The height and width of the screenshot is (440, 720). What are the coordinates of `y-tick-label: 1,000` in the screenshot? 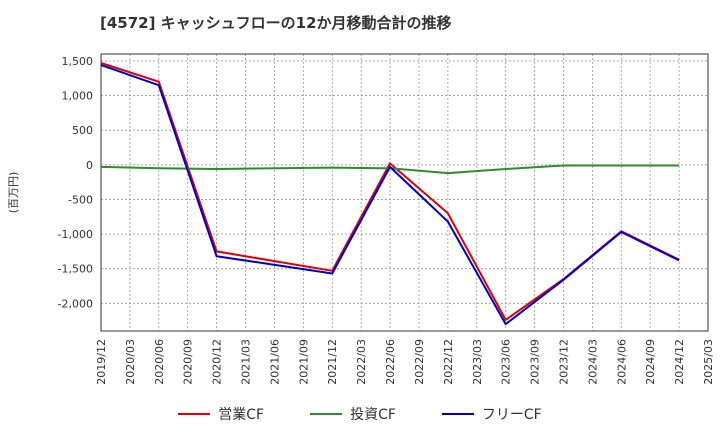 It's located at (78, 96).